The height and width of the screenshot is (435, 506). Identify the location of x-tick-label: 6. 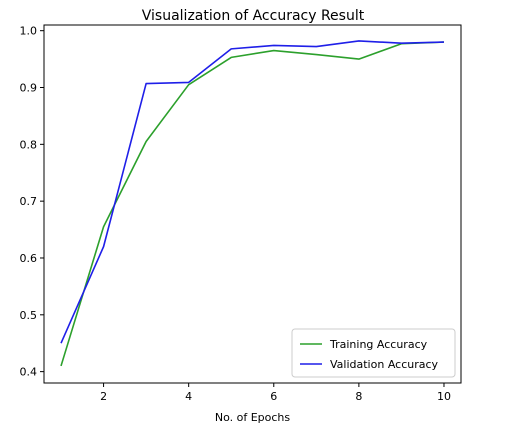
(273, 396).